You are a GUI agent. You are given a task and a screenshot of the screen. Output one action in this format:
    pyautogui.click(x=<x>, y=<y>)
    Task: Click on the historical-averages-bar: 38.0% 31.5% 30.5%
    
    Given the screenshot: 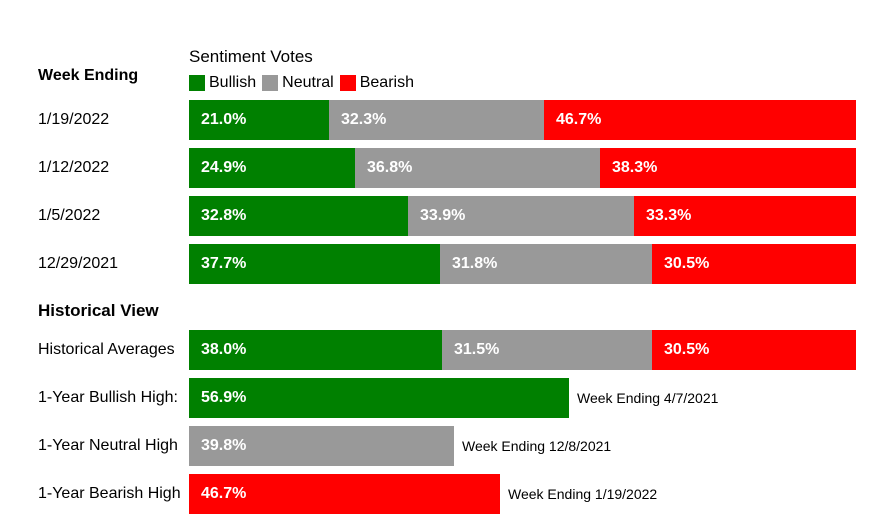 What is the action you would take?
    pyautogui.click(x=522, y=350)
    